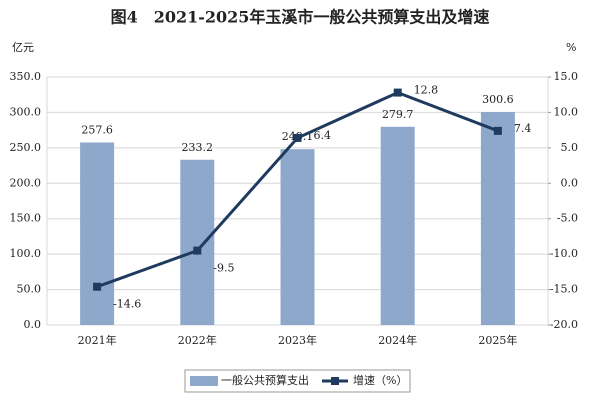 The width and height of the screenshot is (597, 400). What do you see at coordinates (97, 129) in the screenshot?
I see `bar-value-label: 257.6` at bounding box center [97, 129].